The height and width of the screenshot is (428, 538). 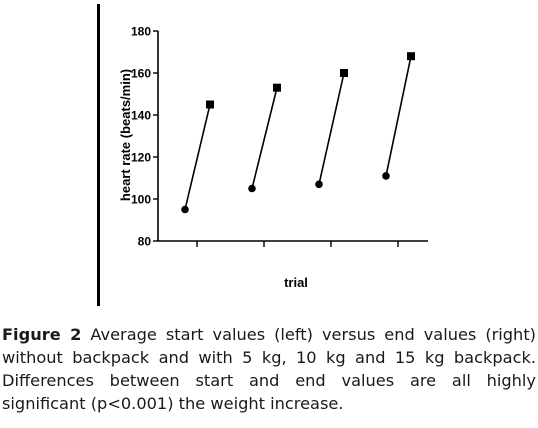 What do you see at coordinates (141, 32) in the screenshot?
I see `y-tick-label-180: 180` at bounding box center [141, 32].